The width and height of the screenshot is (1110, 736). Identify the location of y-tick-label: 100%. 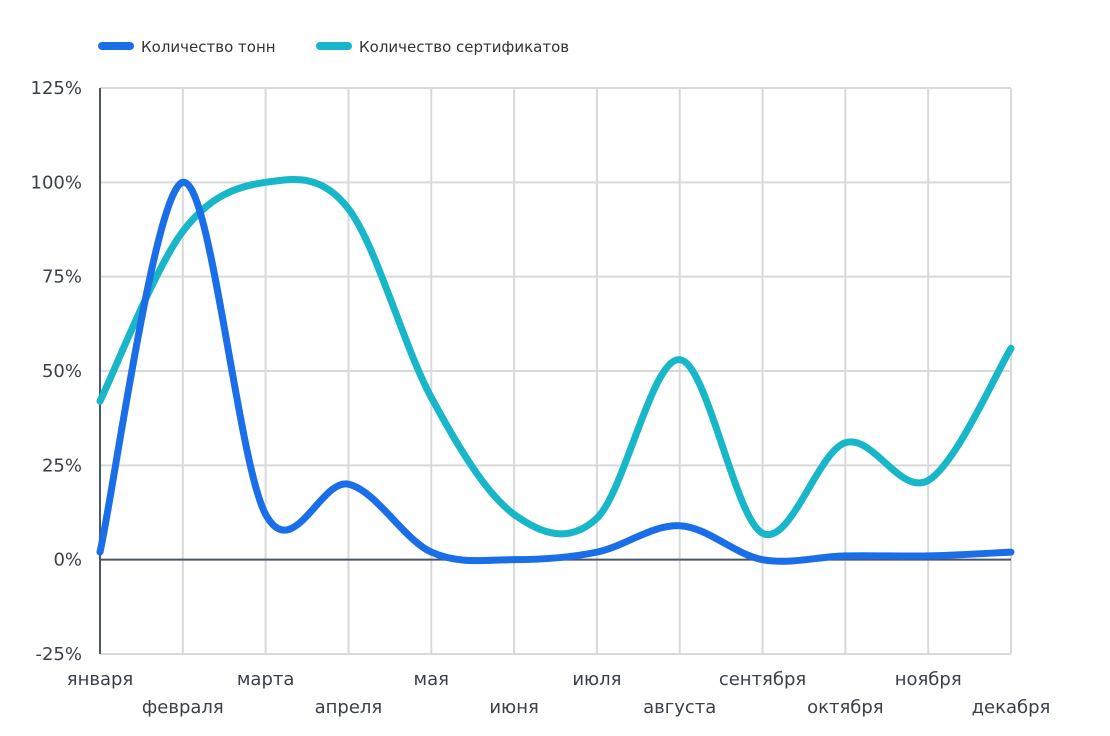
(56, 182).